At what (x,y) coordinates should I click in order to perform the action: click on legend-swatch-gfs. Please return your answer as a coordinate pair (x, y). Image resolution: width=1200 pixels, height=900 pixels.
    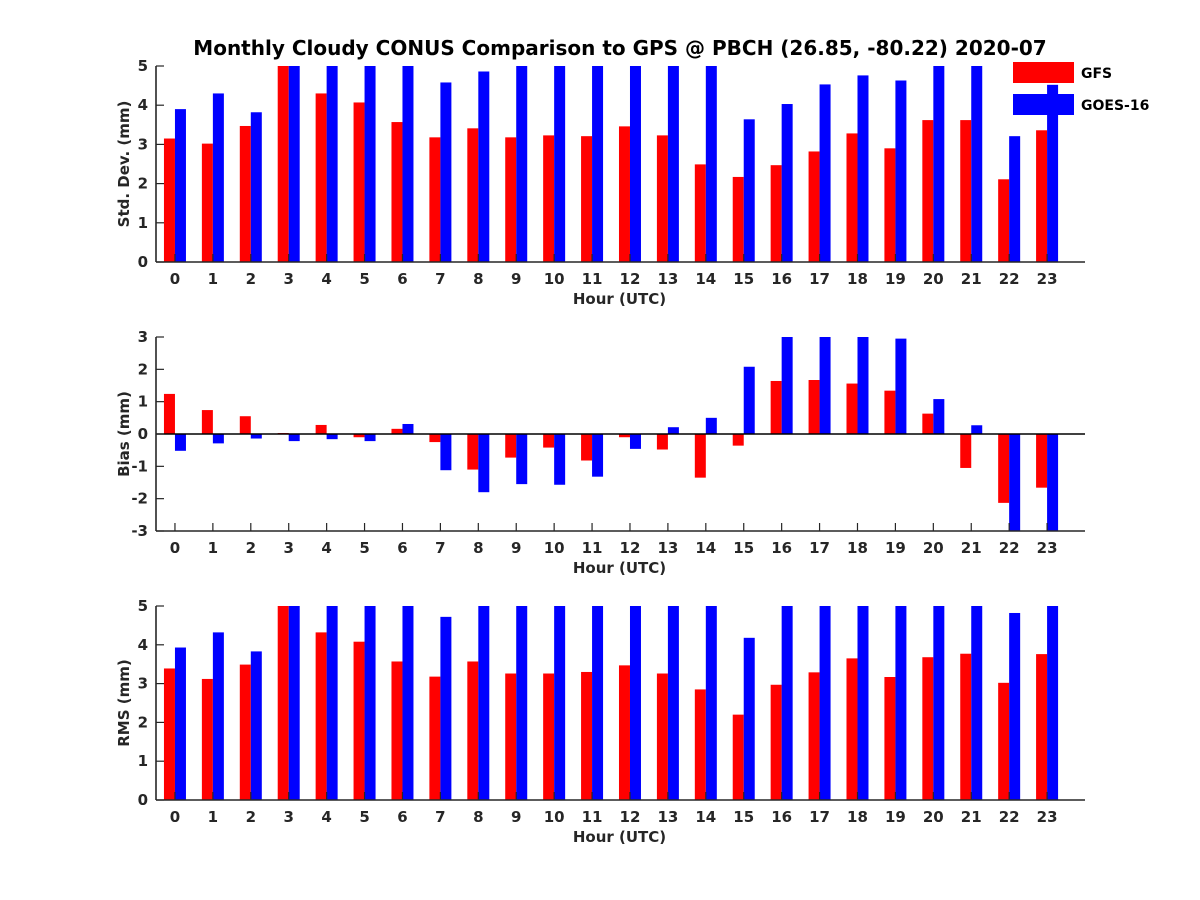
    Looking at the image, I should click on (1043, 72).